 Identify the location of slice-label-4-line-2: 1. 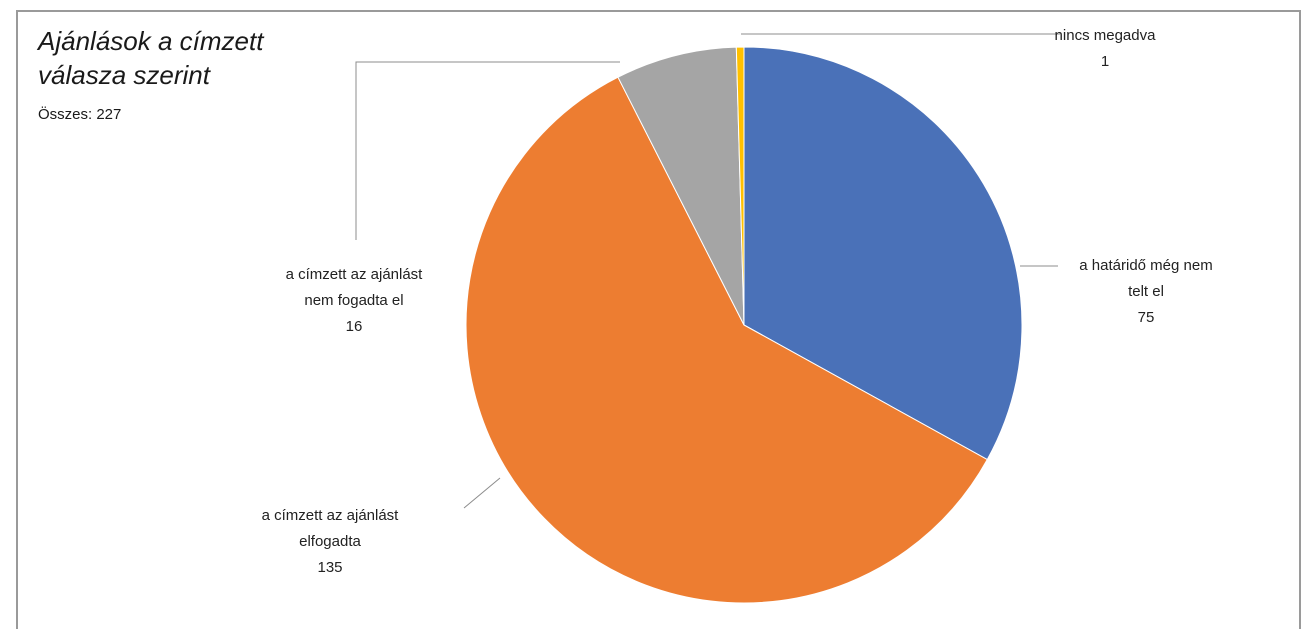
(1105, 61).